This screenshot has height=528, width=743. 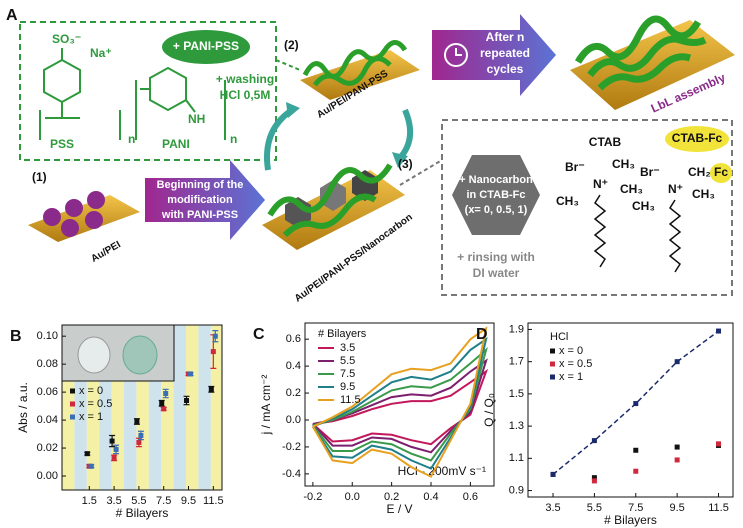 What do you see at coordinates (84, 218) in the screenshot?
I see `film` at bounding box center [84, 218].